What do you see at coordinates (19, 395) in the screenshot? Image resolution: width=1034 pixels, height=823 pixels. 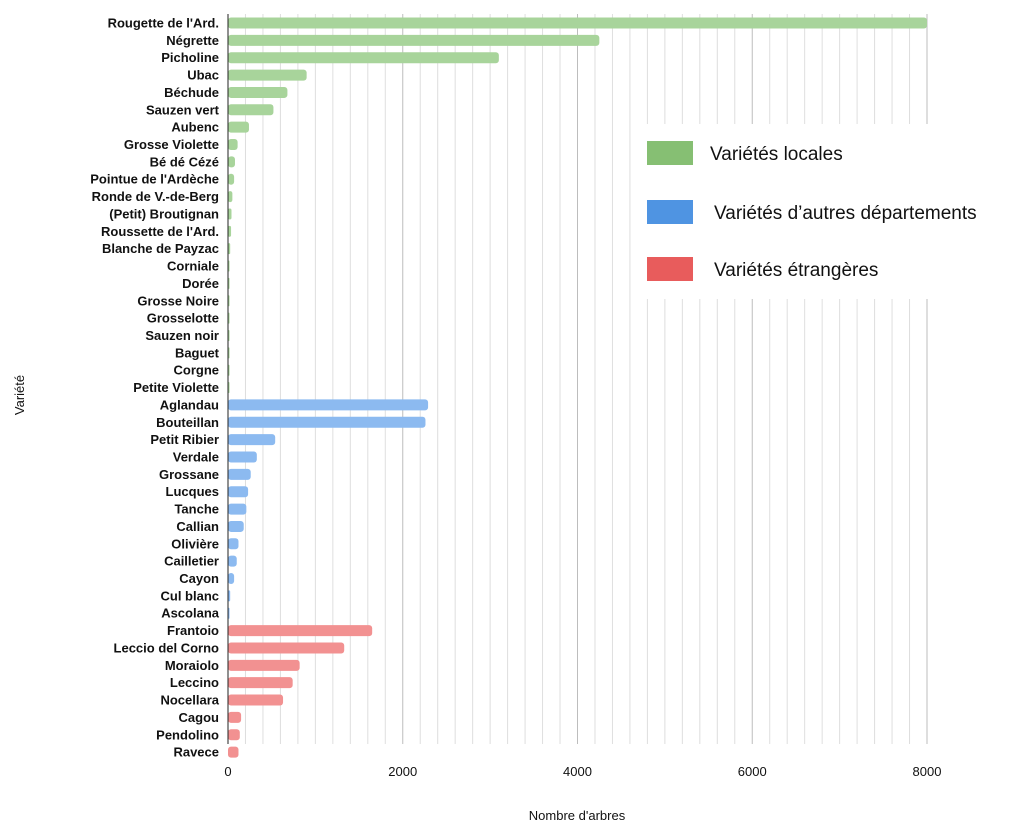 I see `y-axis-title: Variété` at bounding box center [19, 395].